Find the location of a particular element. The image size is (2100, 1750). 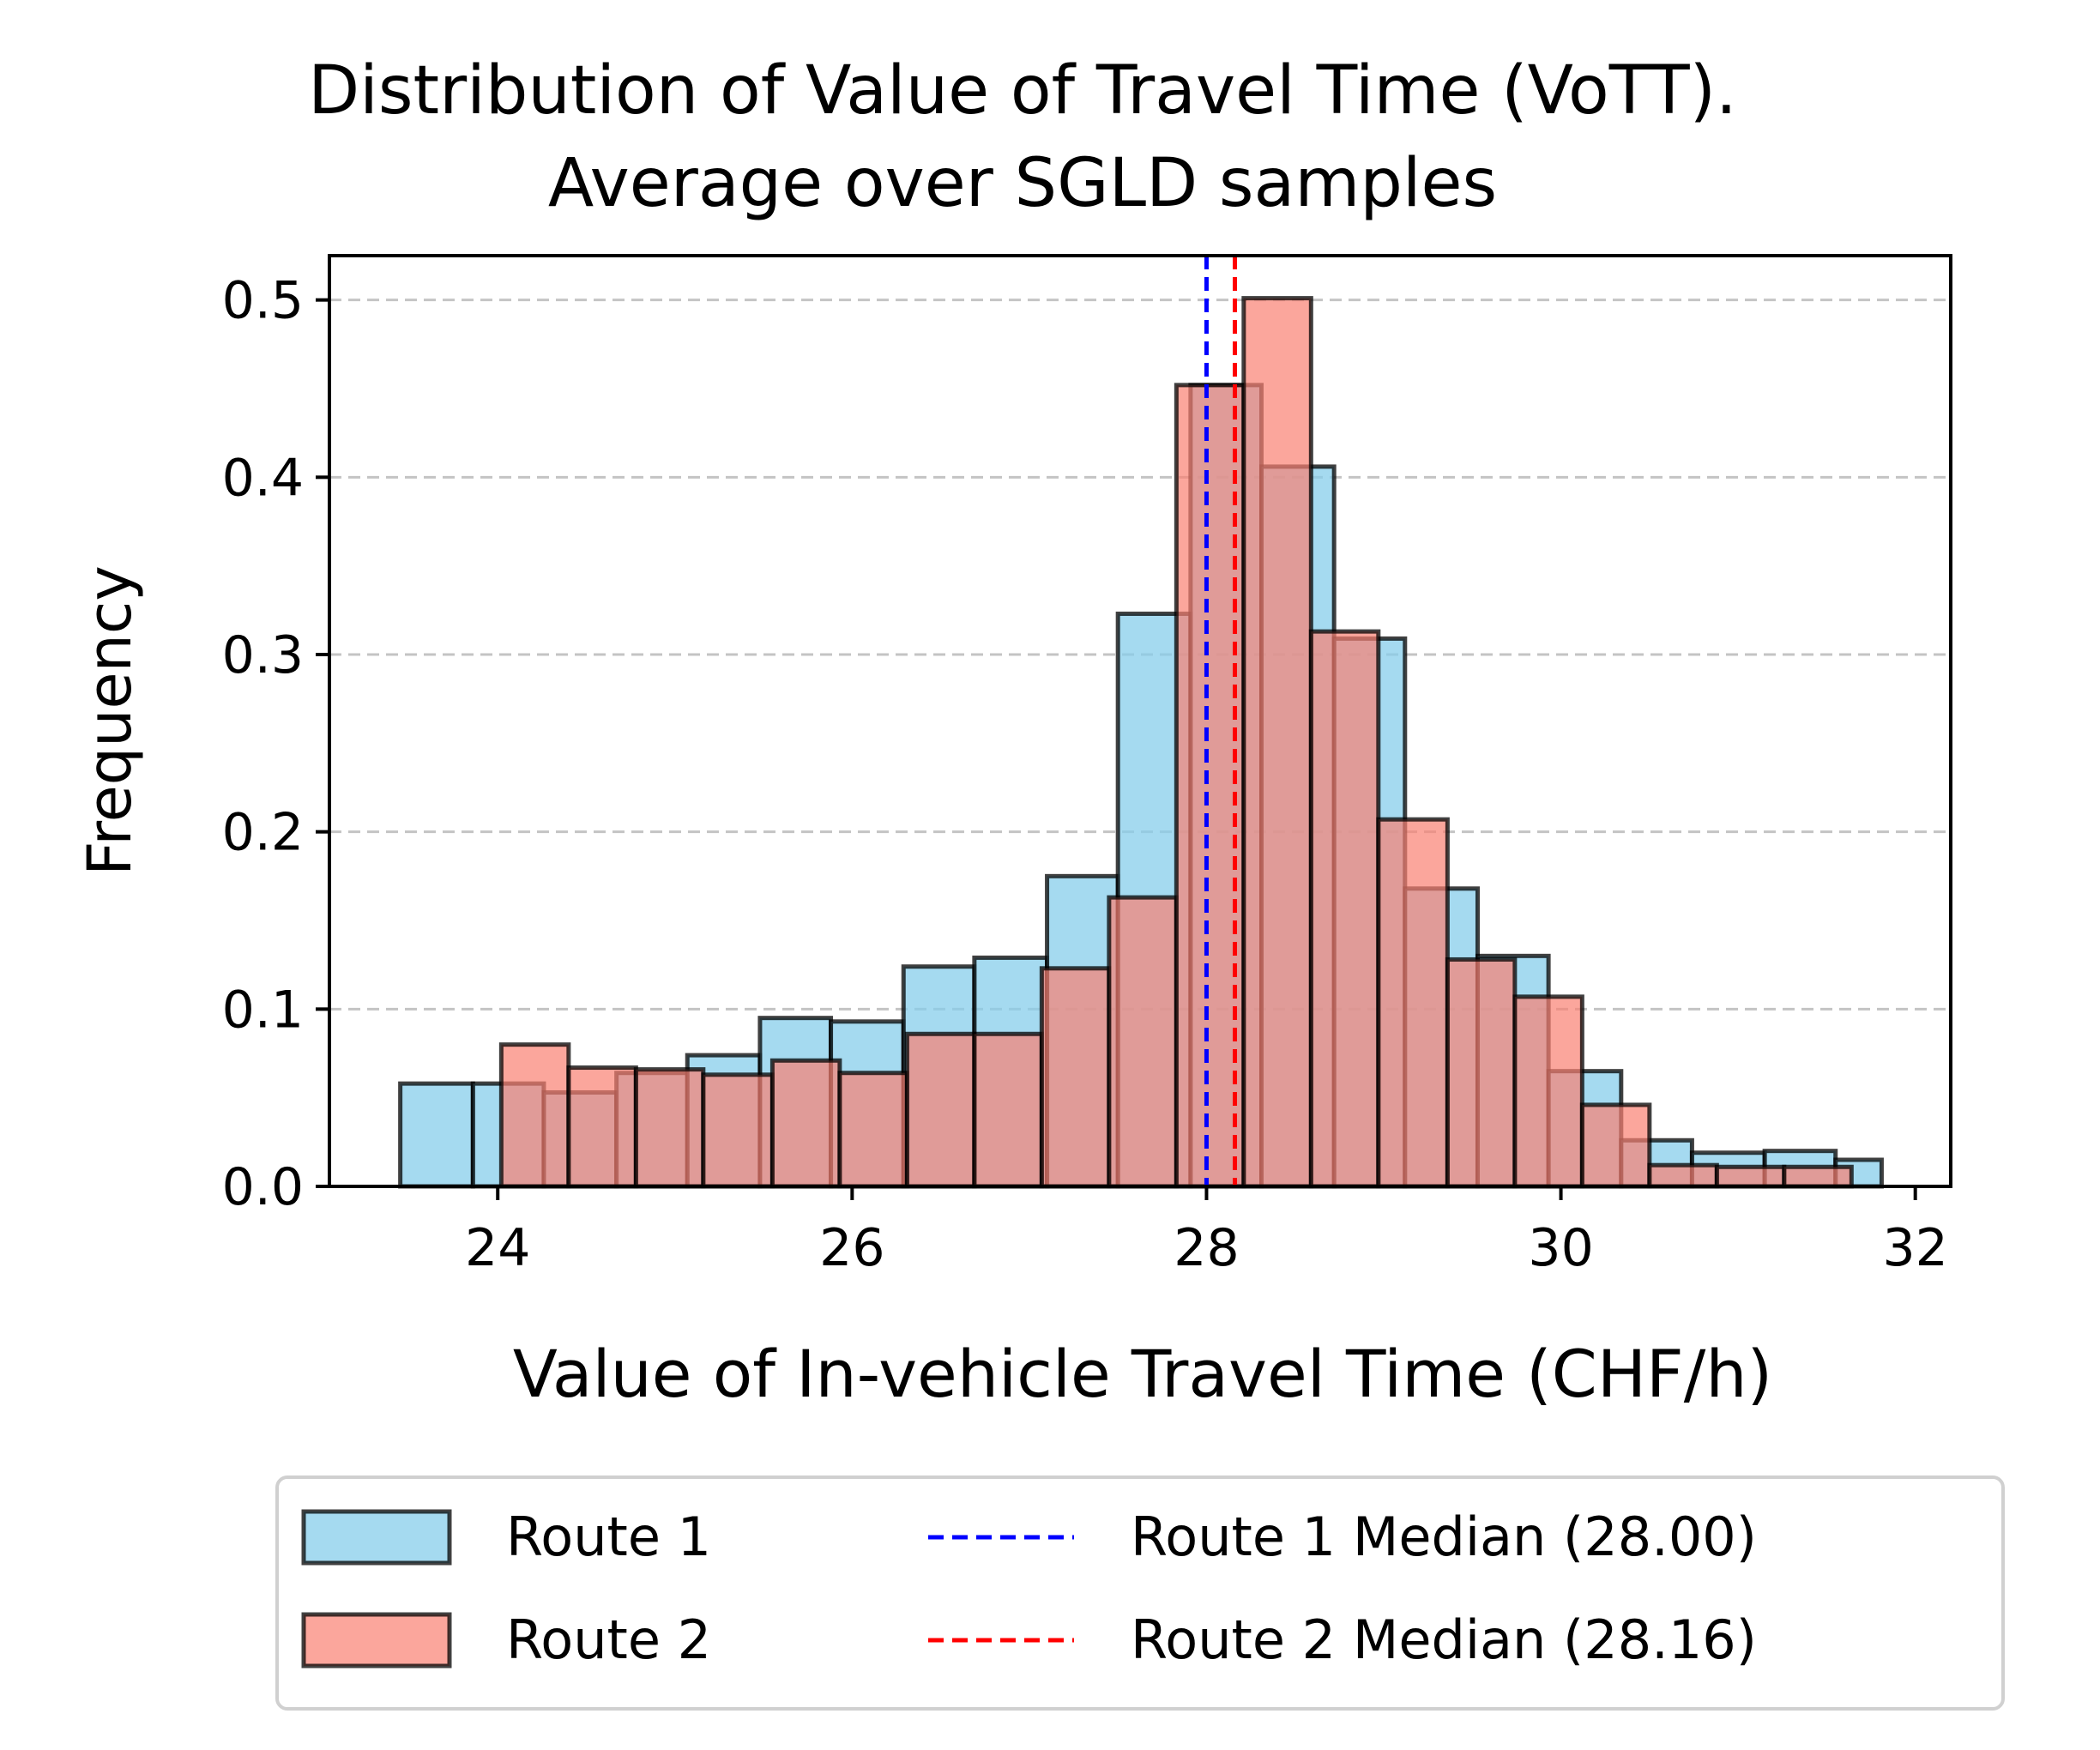

x-tick-label-4: 32 is located at coordinates (1915, 1248).